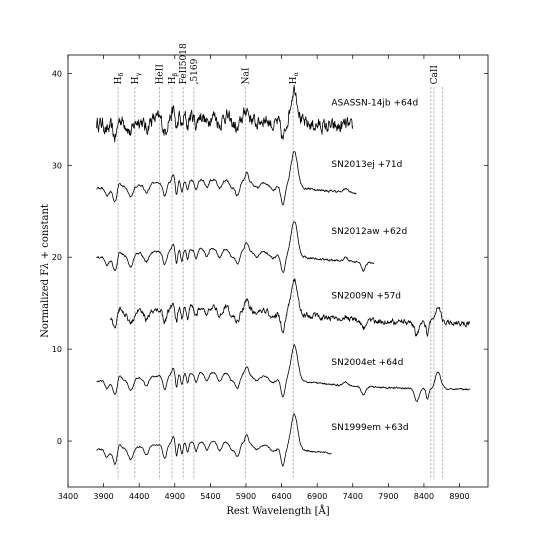 Image resolution: width=545 pixels, height=545 pixels. What do you see at coordinates (246, 496) in the screenshot?
I see `x-tick-label: 5900` at bounding box center [246, 496].